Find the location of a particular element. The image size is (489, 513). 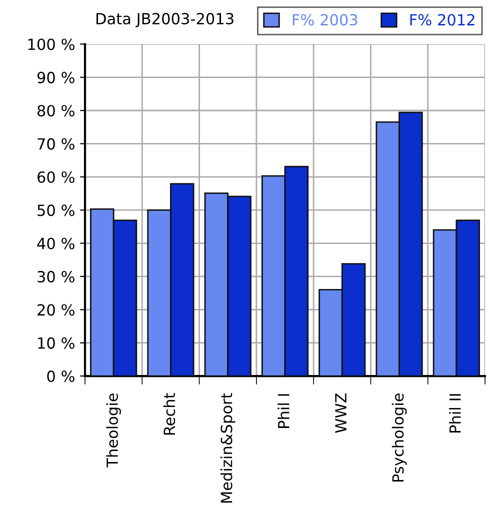

y-tick-label: 40 % is located at coordinates (55, 244).